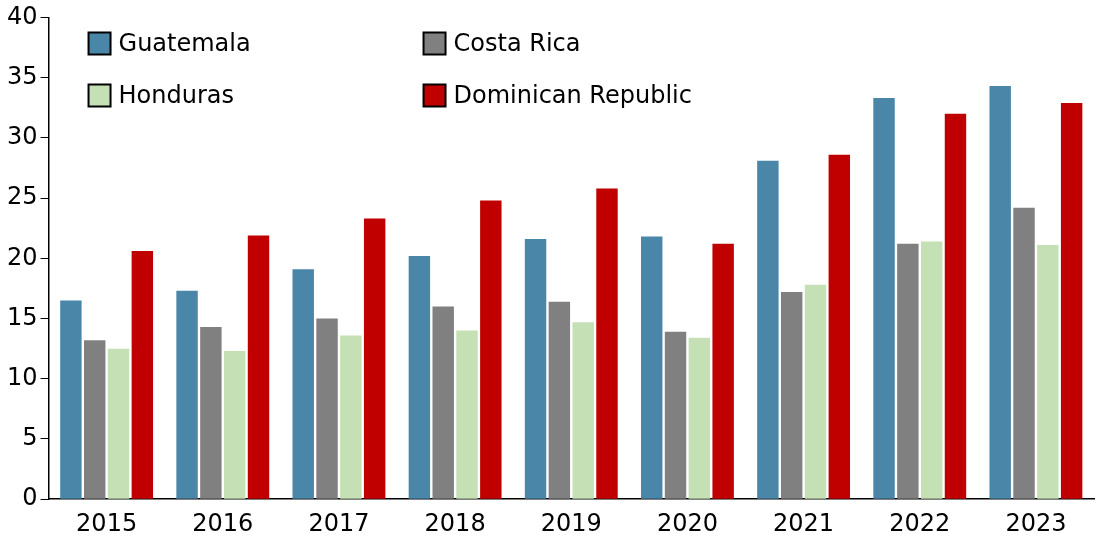  Describe the element at coordinates (22, 196) in the screenshot. I see `y-tick-label: 25` at that location.